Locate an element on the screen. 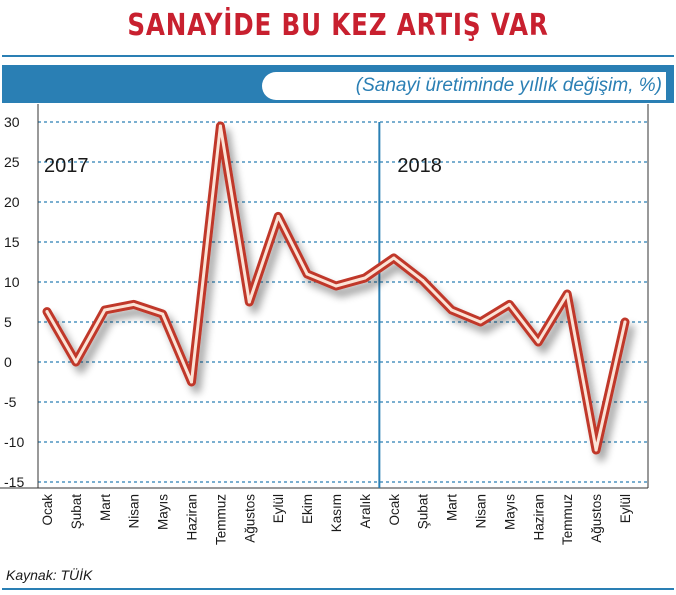  y-tick-label: 15 is located at coordinates (12, 242).